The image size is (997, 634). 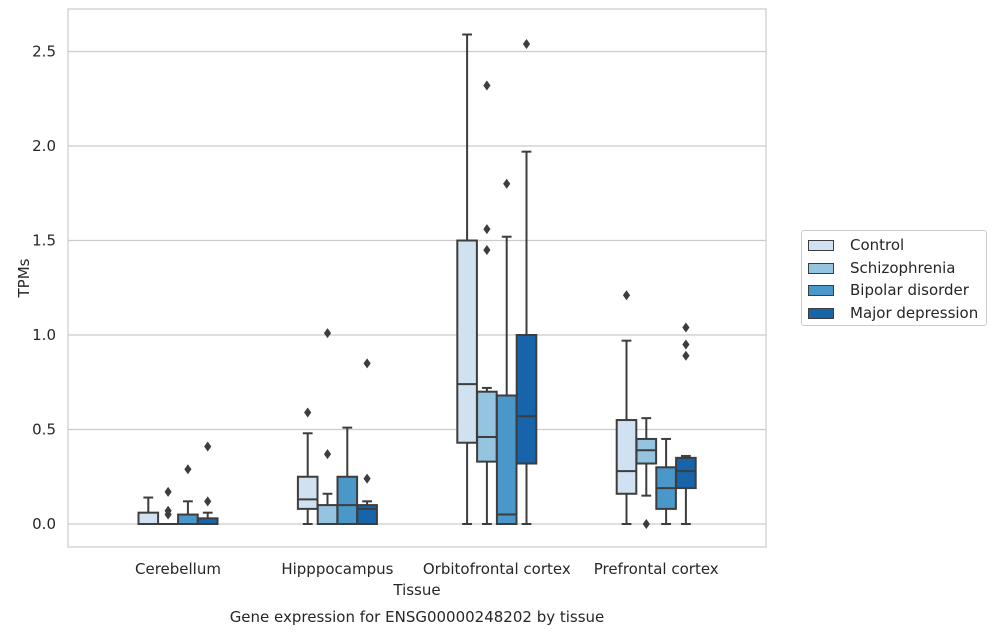 What do you see at coordinates (307, 466) in the screenshot?
I see `box-control-hipppocampus` at bounding box center [307, 466].